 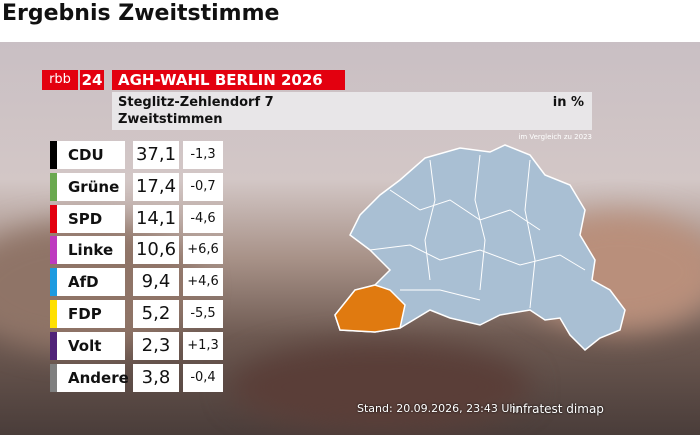 What do you see at coordinates (477, 231) in the screenshot?
I see `map-districts` at bounding box center [477, 231].